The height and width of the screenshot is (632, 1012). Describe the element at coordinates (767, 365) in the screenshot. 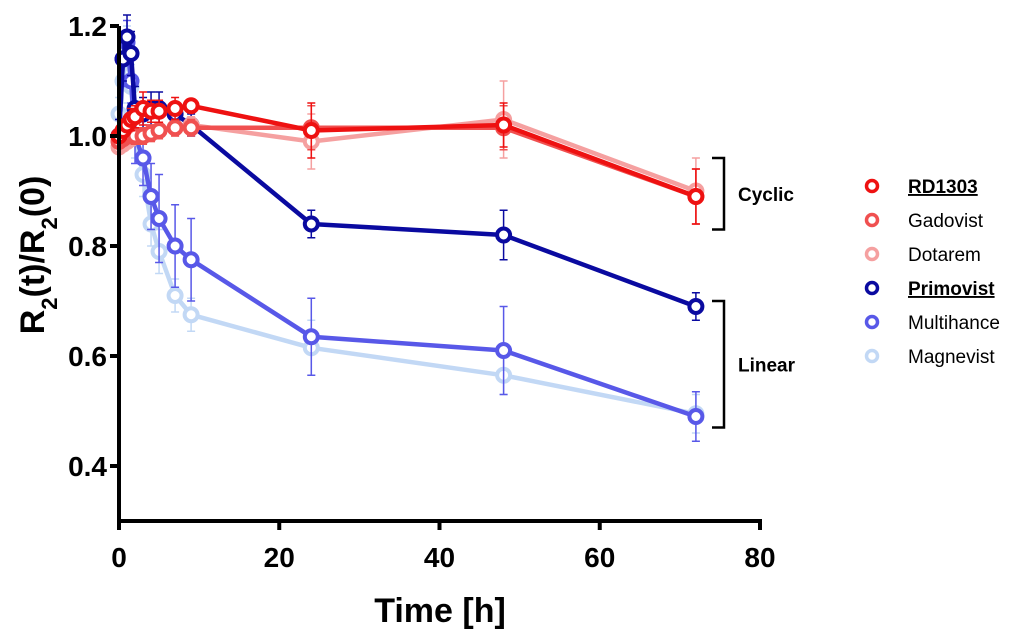

I see `group-label: Linear` at that location.